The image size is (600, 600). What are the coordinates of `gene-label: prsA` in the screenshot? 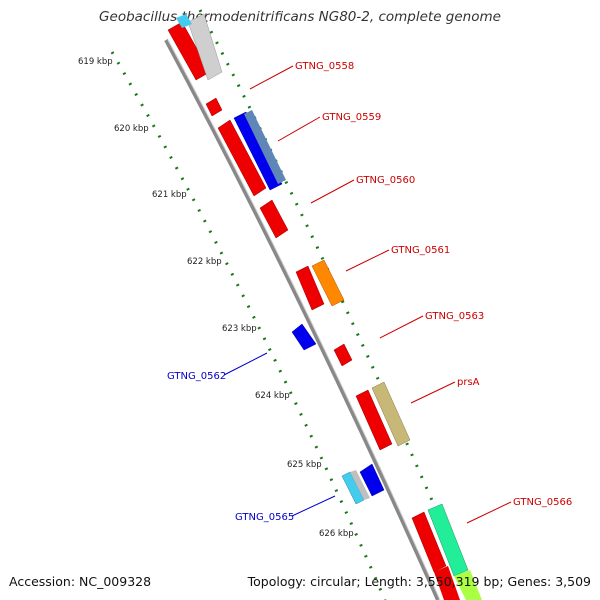 It's located at (468, 382).